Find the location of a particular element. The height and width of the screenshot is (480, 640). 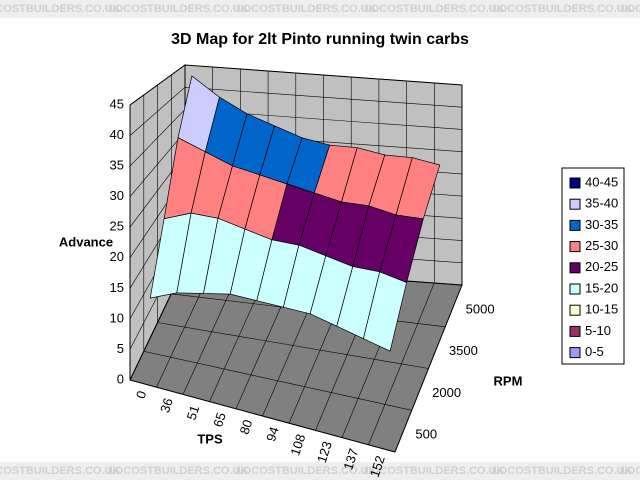

legend-label: 20-25 is located at coordinates (601, 266).